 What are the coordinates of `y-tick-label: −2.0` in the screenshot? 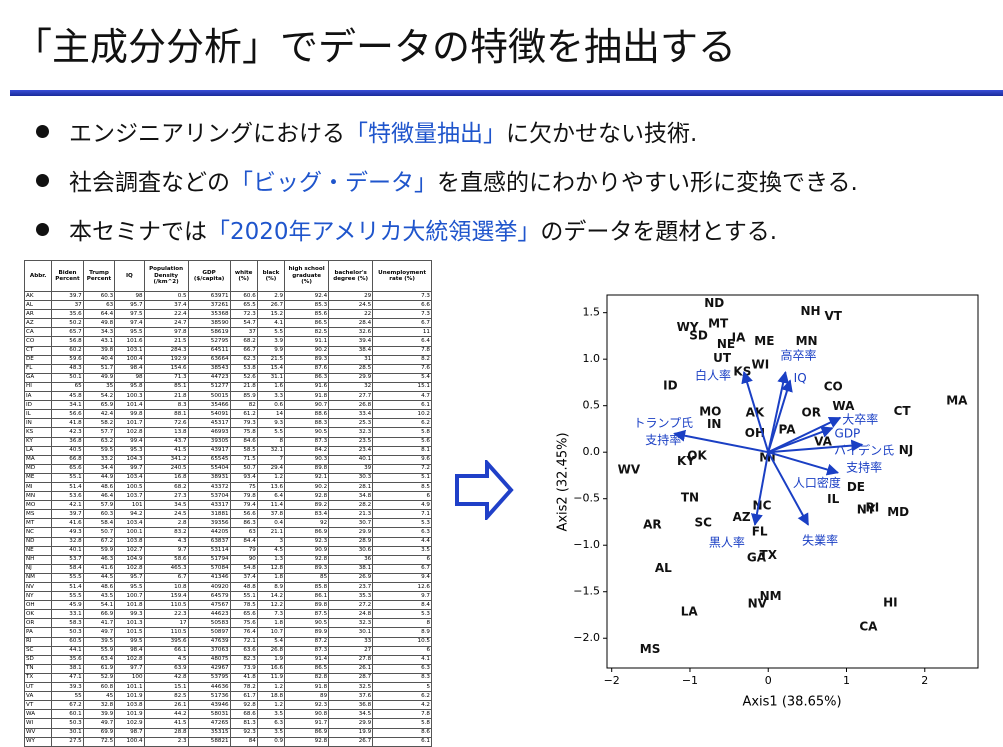 It's located at (586, 637).